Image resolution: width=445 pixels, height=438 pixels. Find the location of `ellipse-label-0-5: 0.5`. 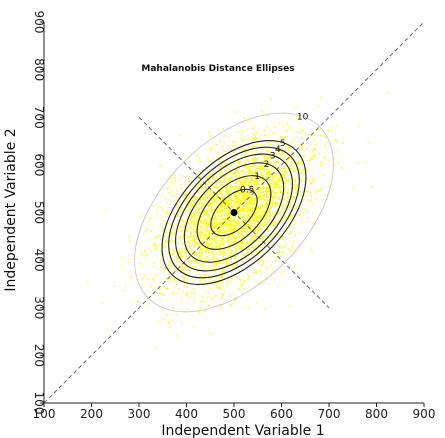

ellipse-label-0-5: 0.5 is located at coordinates (247, 190).